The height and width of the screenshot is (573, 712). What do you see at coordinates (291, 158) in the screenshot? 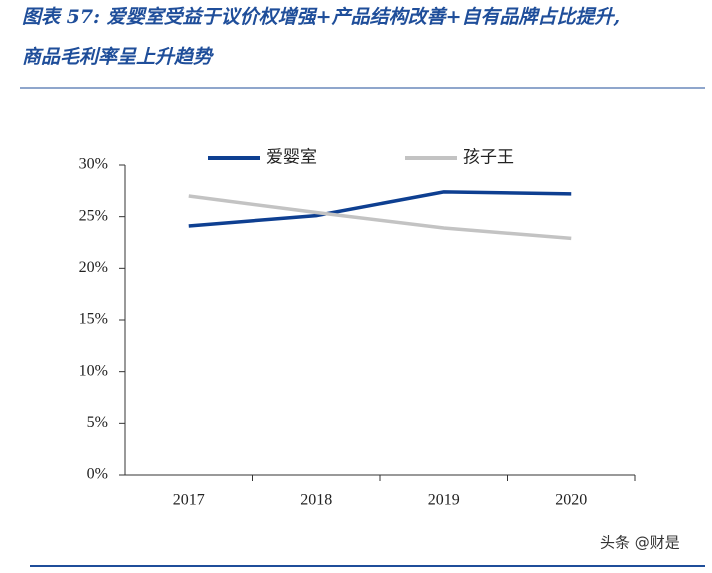
I see `legend-label: 爱婴室` at bounding box center [291, 158].